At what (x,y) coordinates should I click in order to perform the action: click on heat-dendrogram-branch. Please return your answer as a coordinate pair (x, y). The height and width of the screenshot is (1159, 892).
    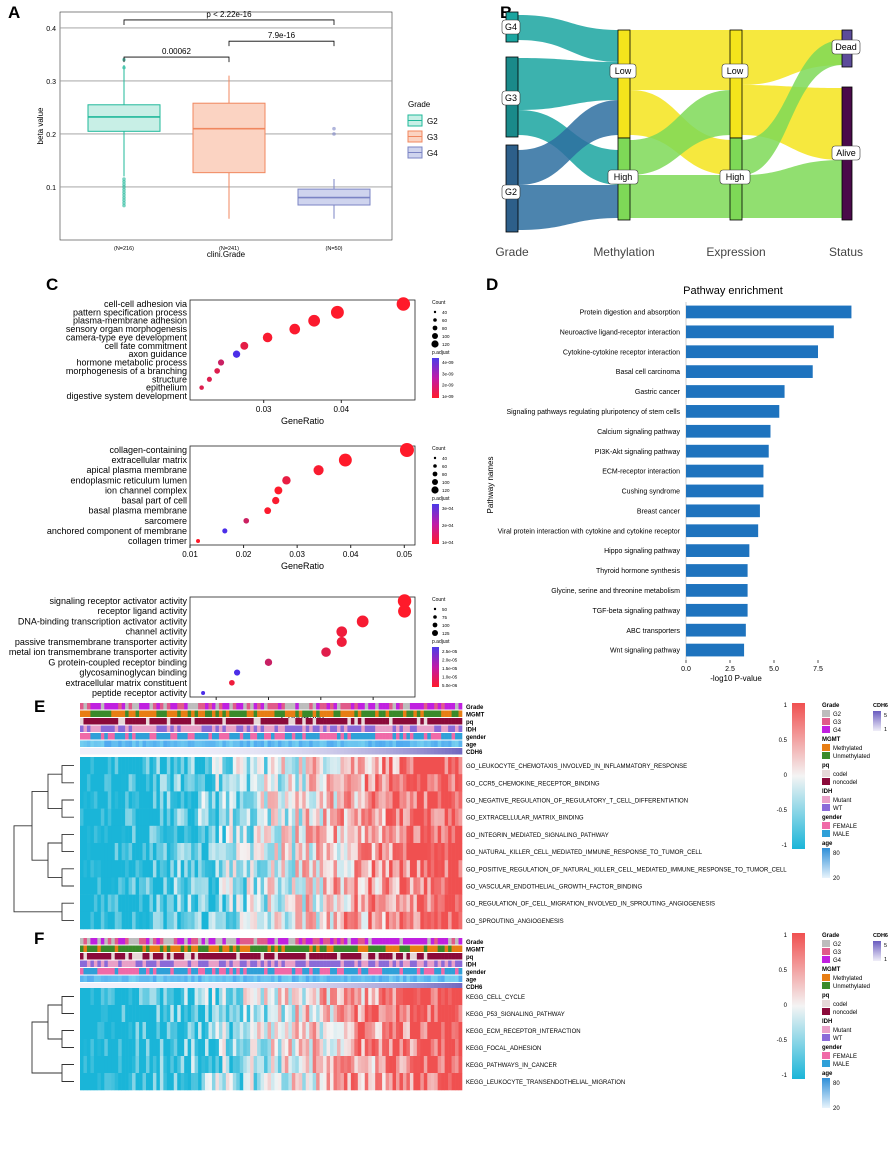
    Looking at the image, I should click on (67, 808).